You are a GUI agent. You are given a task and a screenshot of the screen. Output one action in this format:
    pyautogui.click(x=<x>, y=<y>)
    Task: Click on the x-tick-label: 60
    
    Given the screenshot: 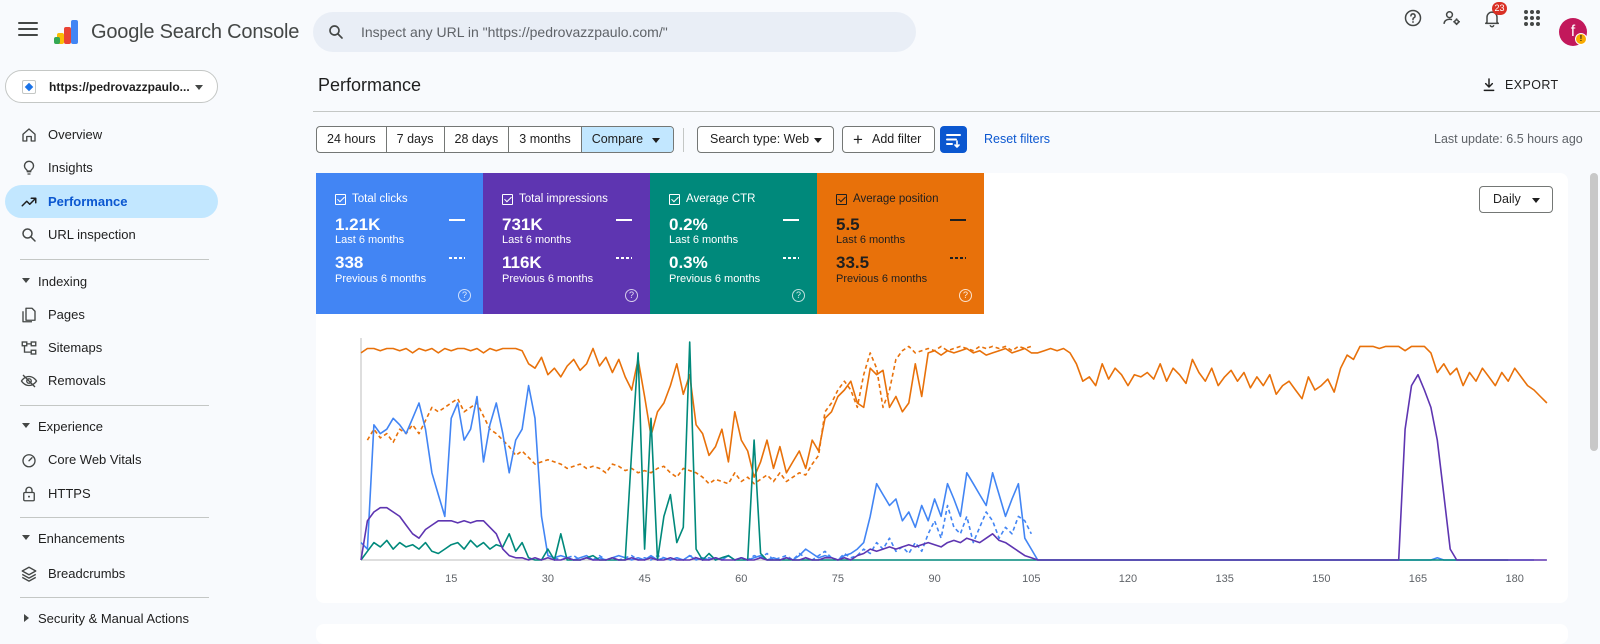 What is the action you would take?
    pyautogui.click(x=741, y=579)
    